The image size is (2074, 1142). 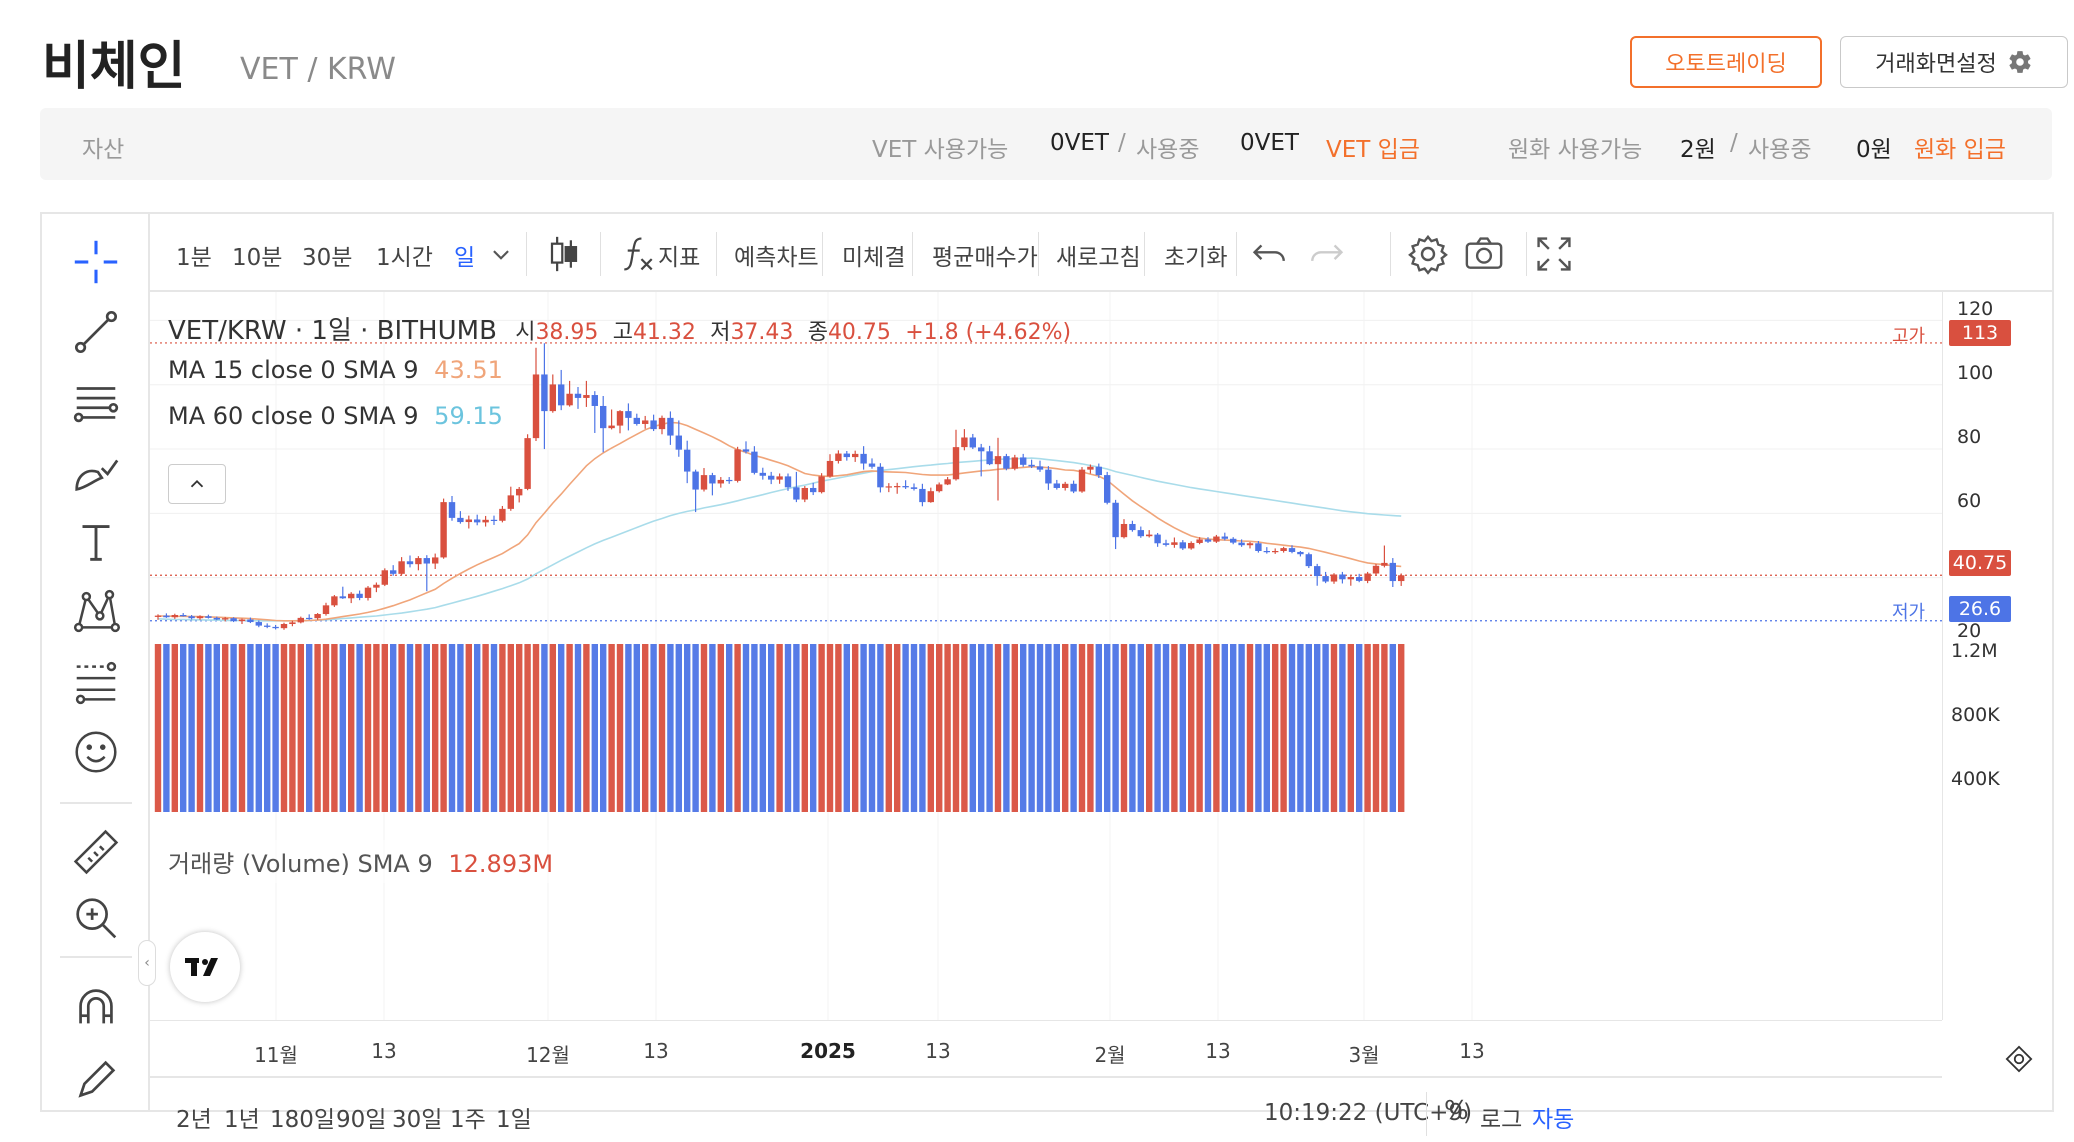 I want to click on settings-icon, so click(x=1428, y=254).